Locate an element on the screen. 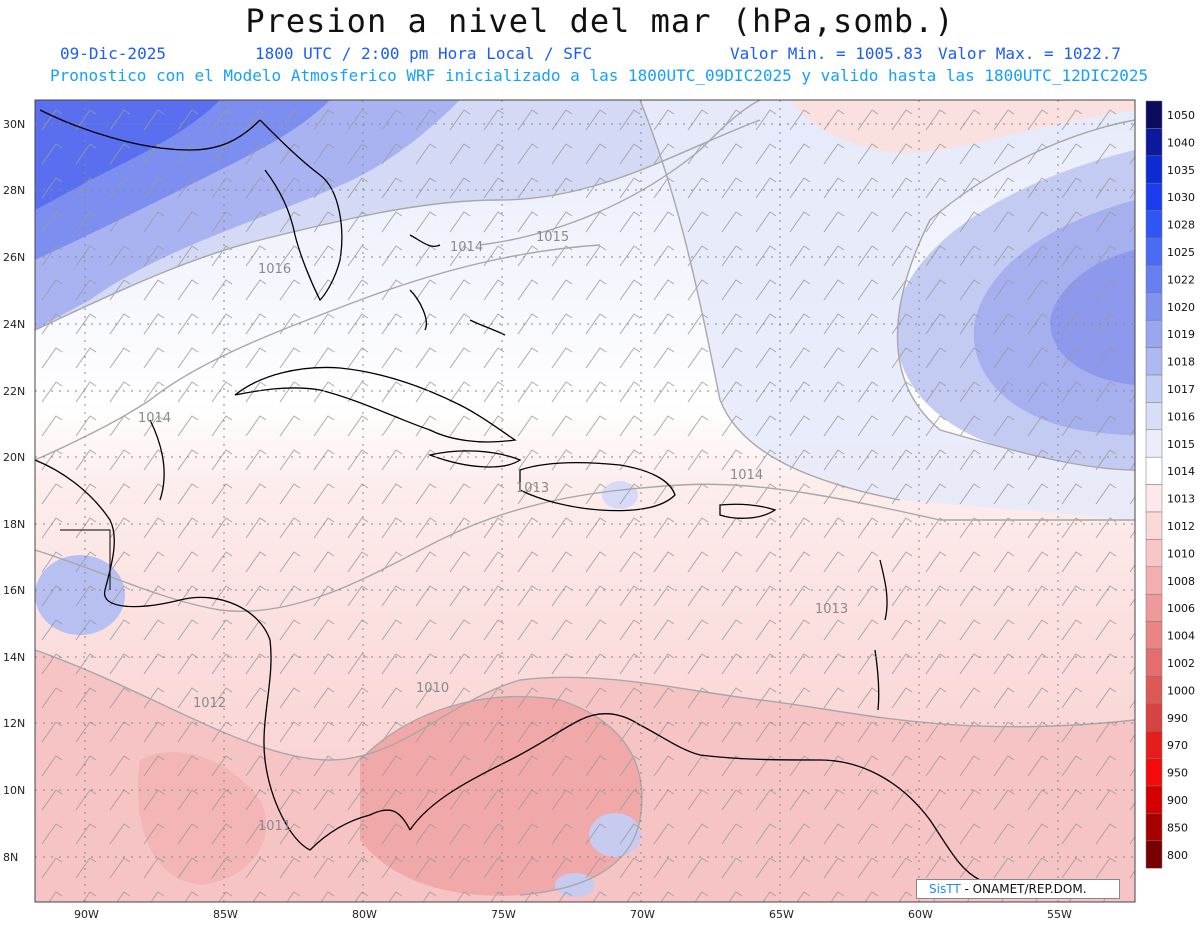 The image size is (1200, 927). colorbar-label: 1004 is located at coordinates (1181, 636).